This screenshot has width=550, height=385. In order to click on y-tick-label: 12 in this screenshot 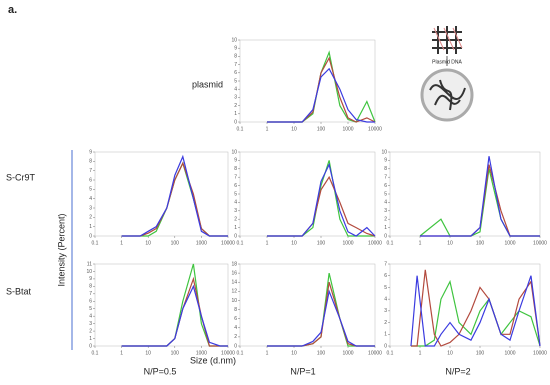, I will do `click(234, 292)`.